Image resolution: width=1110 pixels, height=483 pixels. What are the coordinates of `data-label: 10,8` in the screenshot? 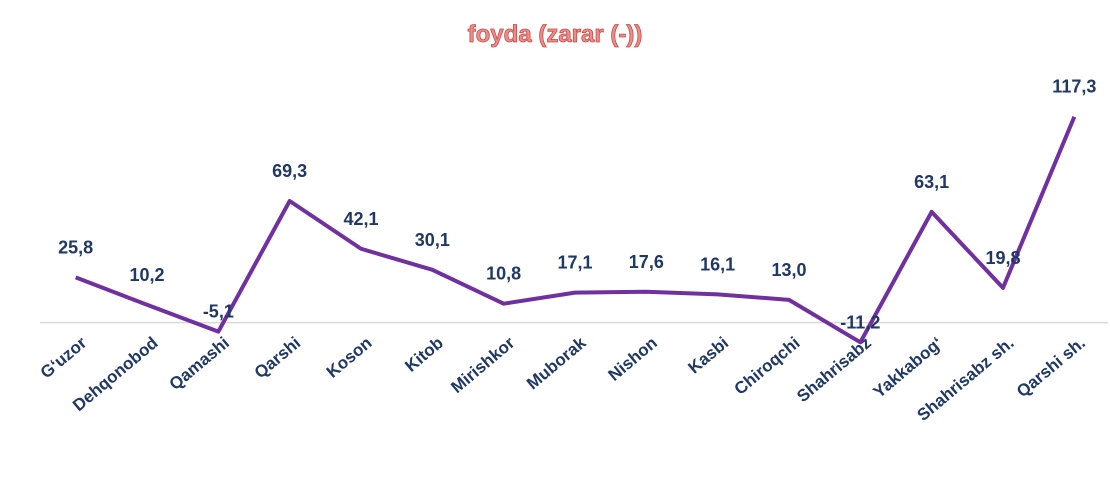 It's located at (503, 274).